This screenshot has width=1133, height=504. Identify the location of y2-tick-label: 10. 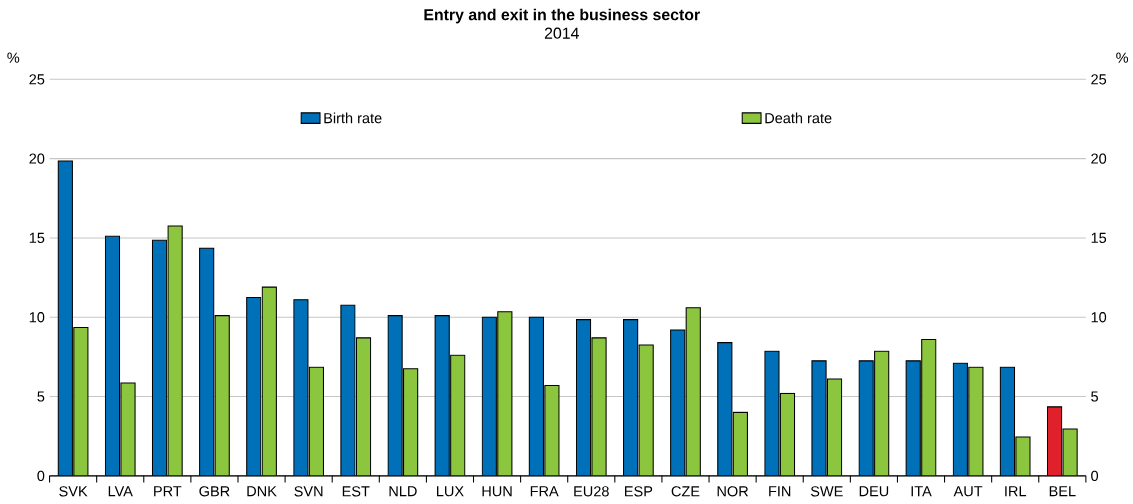
(1099, 317).